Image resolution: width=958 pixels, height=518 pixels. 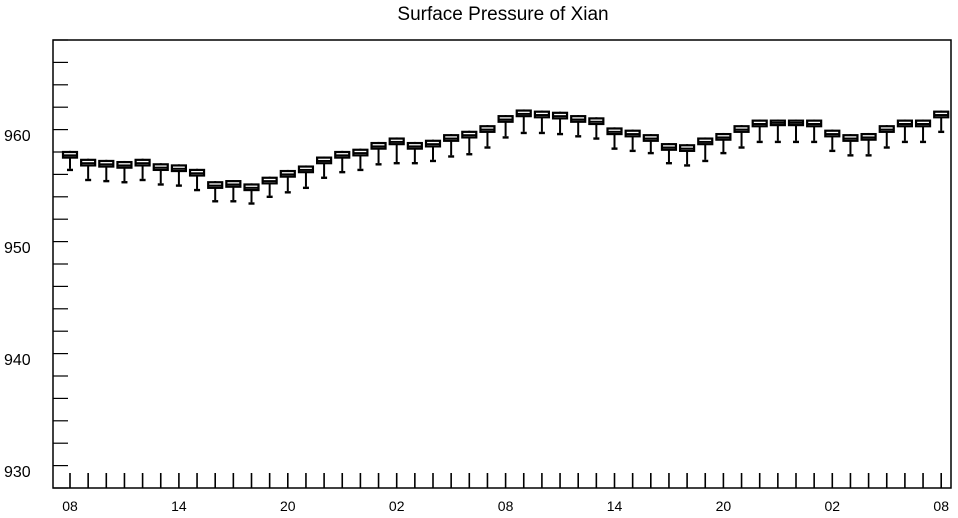 I want to click on y-tick-label: 960, so click(x=17, y=136).